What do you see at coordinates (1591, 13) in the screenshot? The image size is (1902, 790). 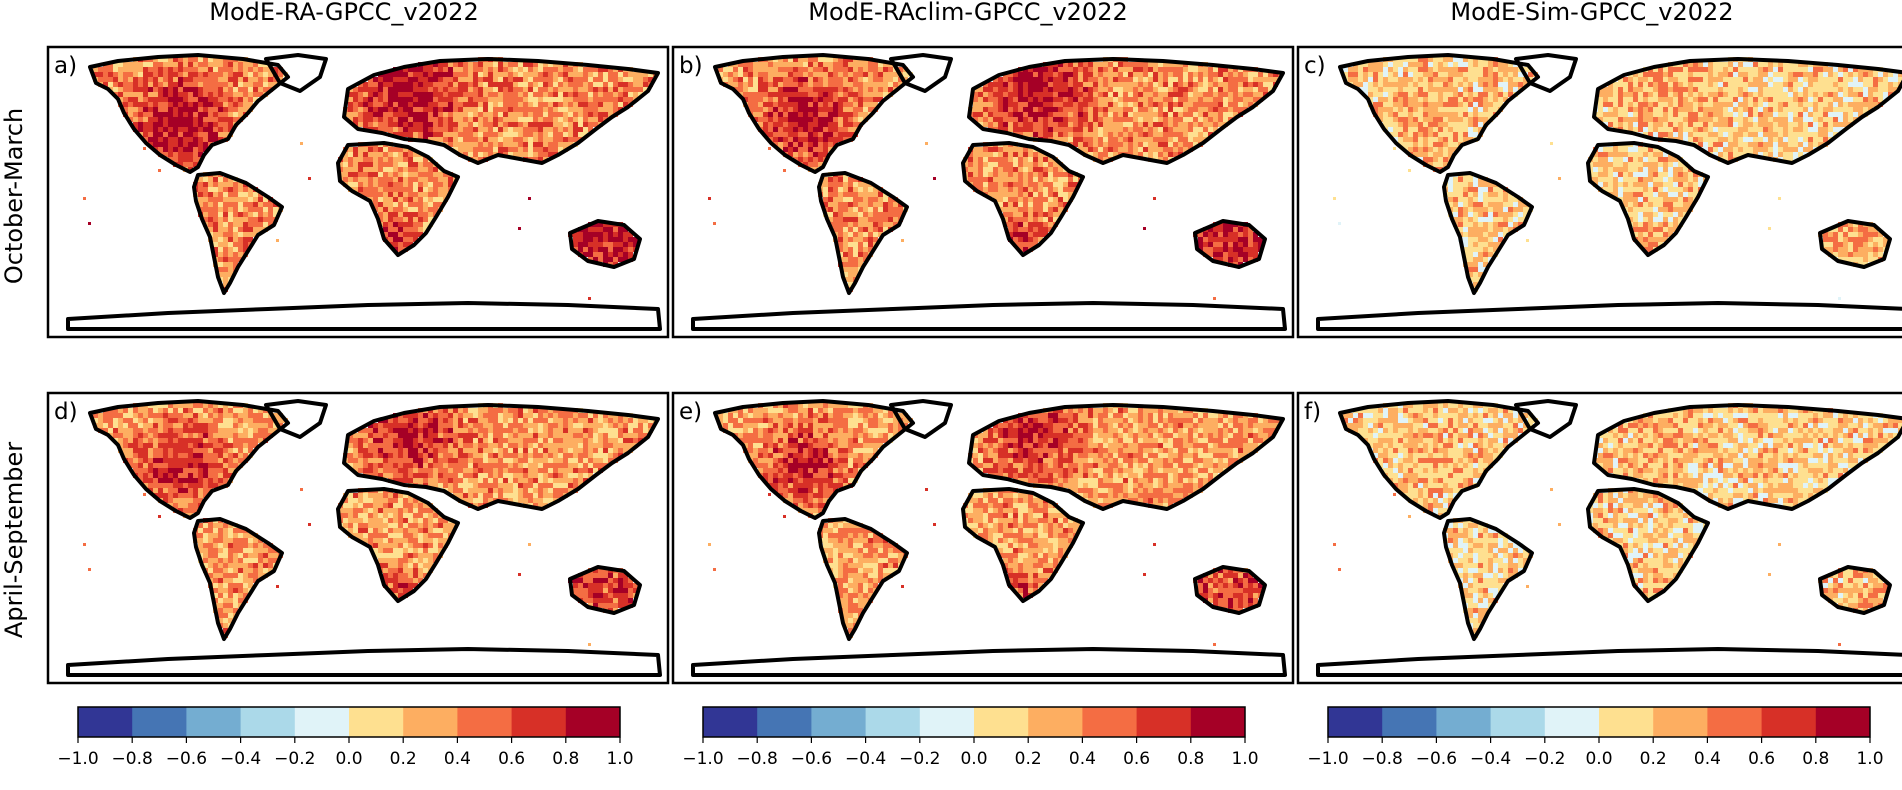 I see `column-title-3: ModE-Sim-GPCC_v2022` at bounding box center [1591, 13].